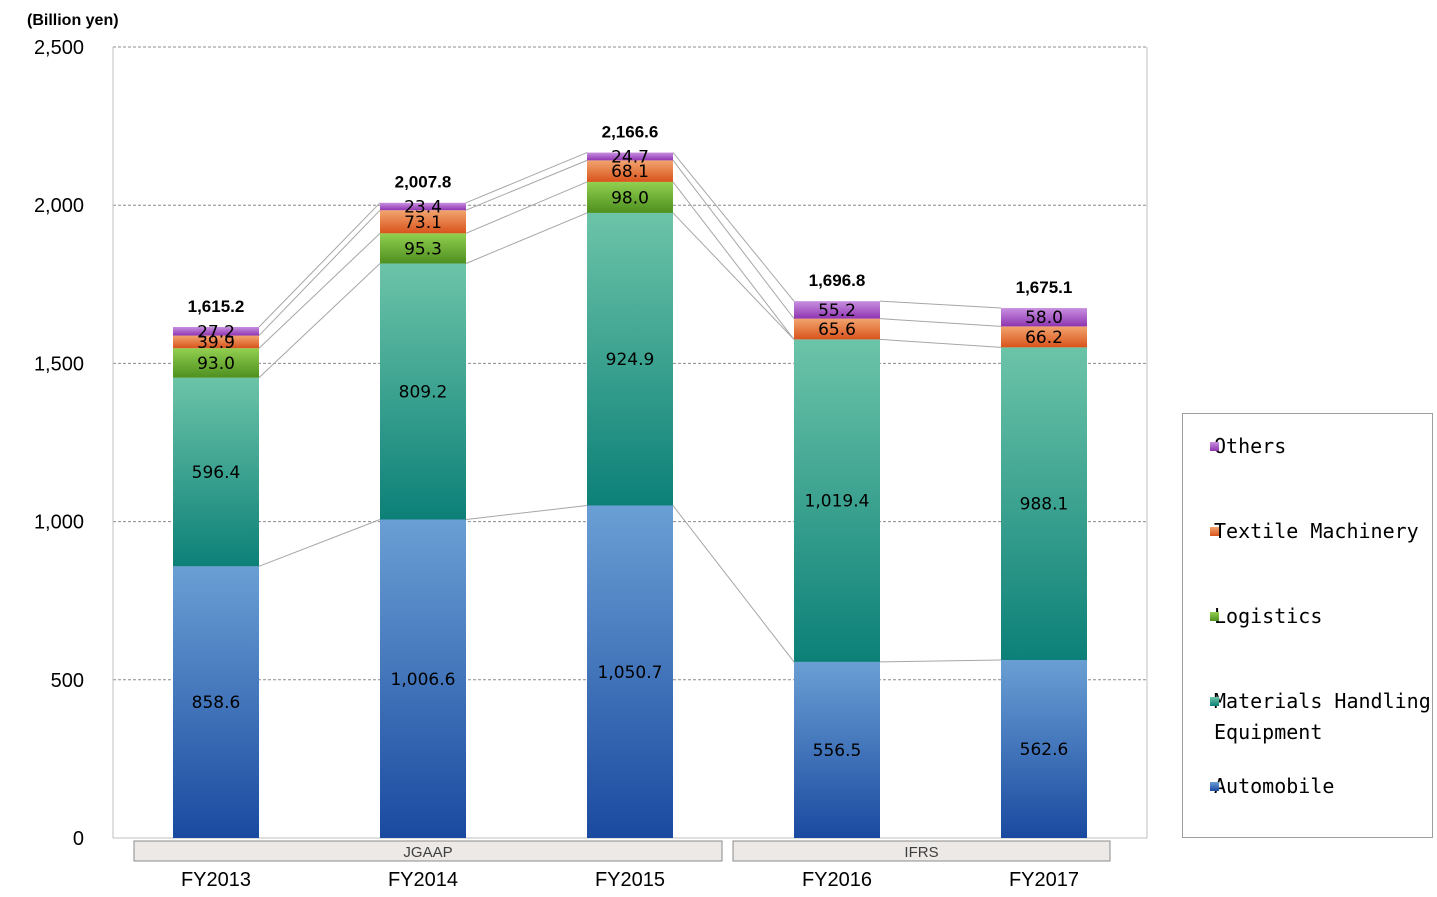 This screenshot has height=897, width=1437. Describe the element at coordinates (423, 182) in the screenshot. I see `total-label: 2,007.8` at that location.